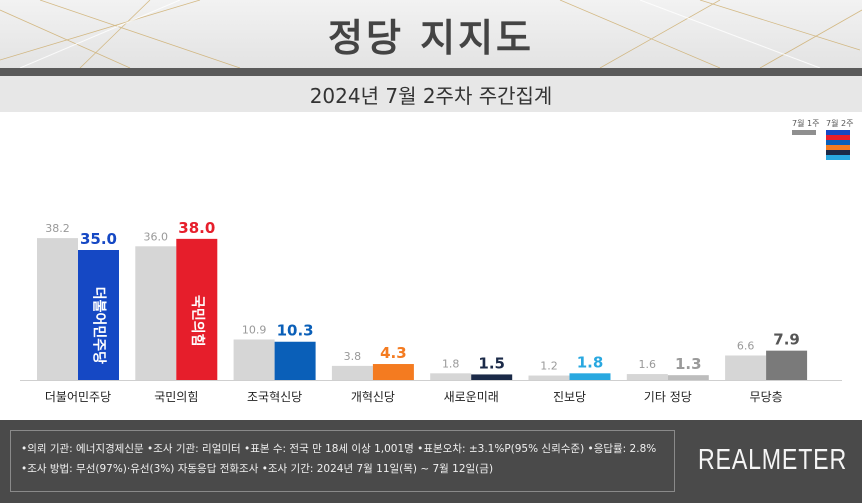 Image resolution: width=862 pixels, height=503 pixels. What do you see at coordinates (99, 325) in the screenshot?
I see `bar-logo-text-0: 더불어민주당` at bounding box center [99, 325].